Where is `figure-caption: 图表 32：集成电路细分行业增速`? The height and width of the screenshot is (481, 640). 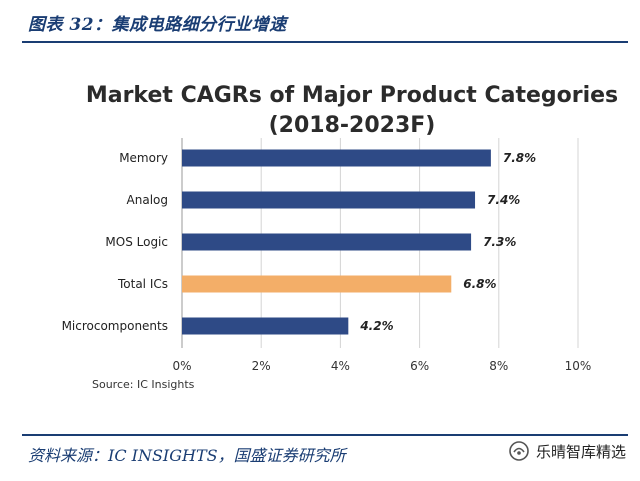
figure-caption: 图表 32：集成电路细分行业增速 is located at coordinates (157, 25).